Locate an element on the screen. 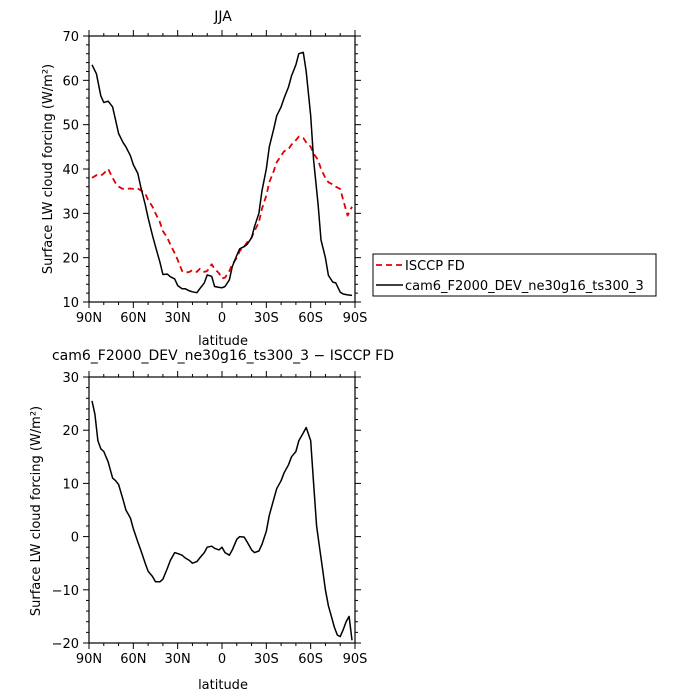  y-tick-label: −10 is located at coordinates (65, 591).